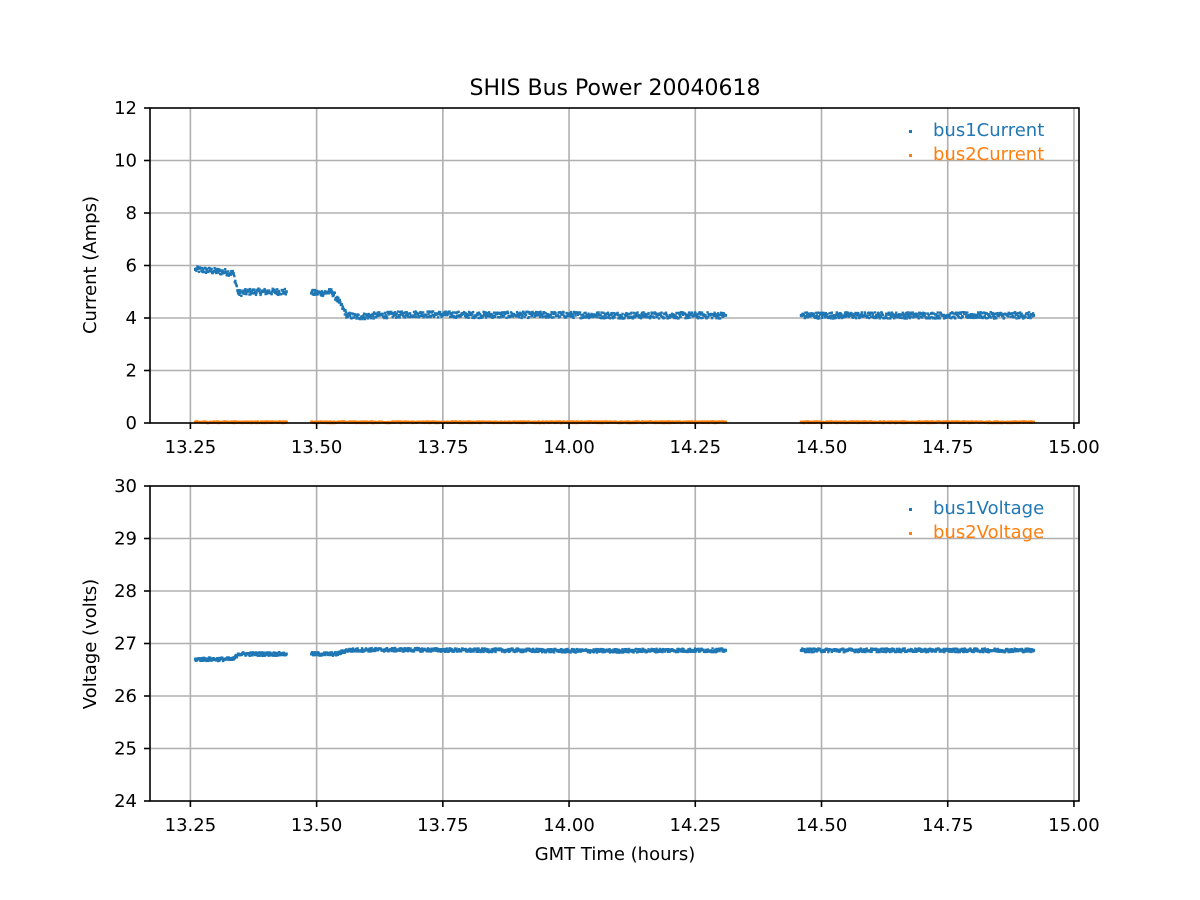 The height and width of the screenshot is (900, 1200). I want to click on x-tick-label: 15.00, so click(1074, 447).